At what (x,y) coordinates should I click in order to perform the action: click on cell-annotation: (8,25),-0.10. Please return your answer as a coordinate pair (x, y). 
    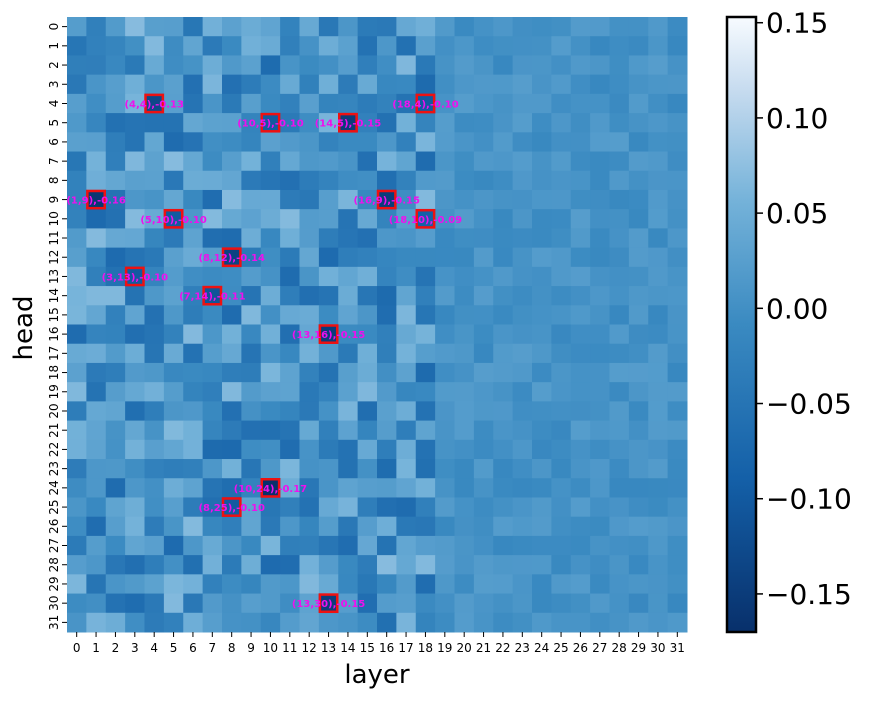
    Looking at the image, I should click on (231, 508).